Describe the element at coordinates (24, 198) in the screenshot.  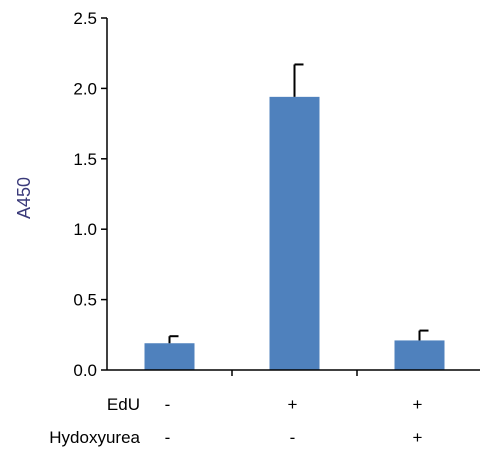
I see `y-axis-title: A450` at that location.